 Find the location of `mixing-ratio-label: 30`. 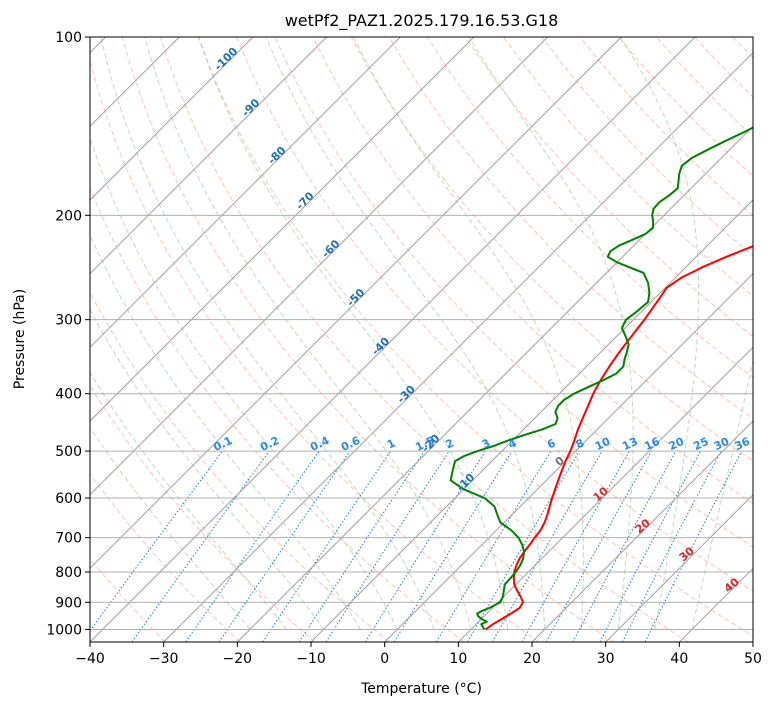

mixing-ratio-label: 30 is located at coordinates (722, 444).